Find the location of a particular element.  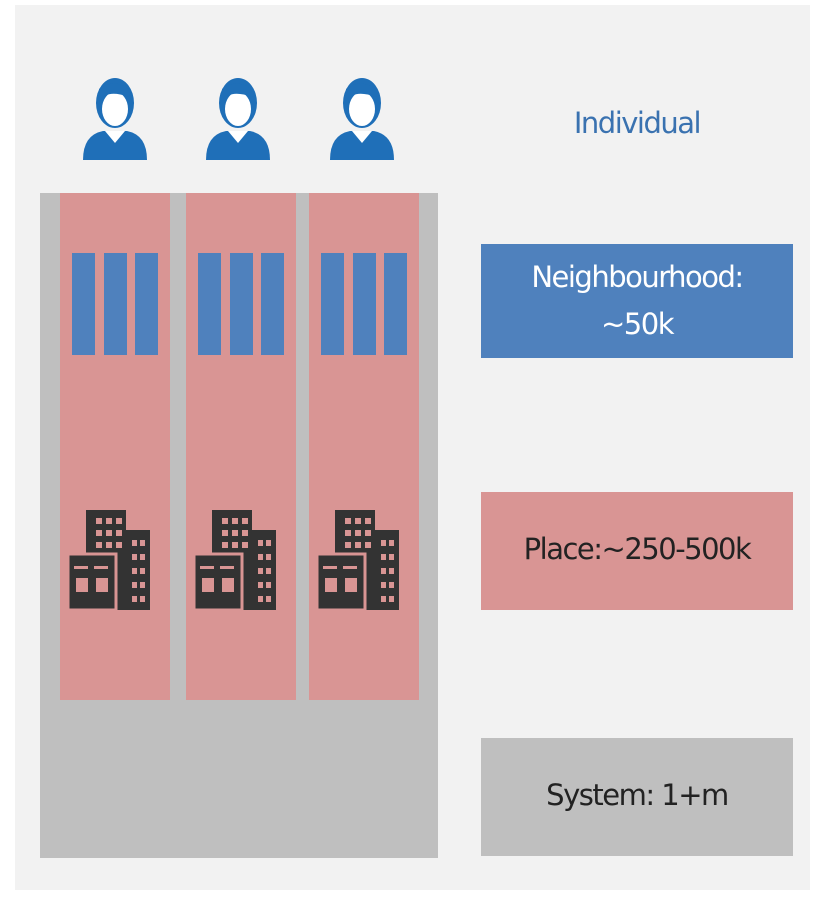

system-box is located at coordinates (637, 797).